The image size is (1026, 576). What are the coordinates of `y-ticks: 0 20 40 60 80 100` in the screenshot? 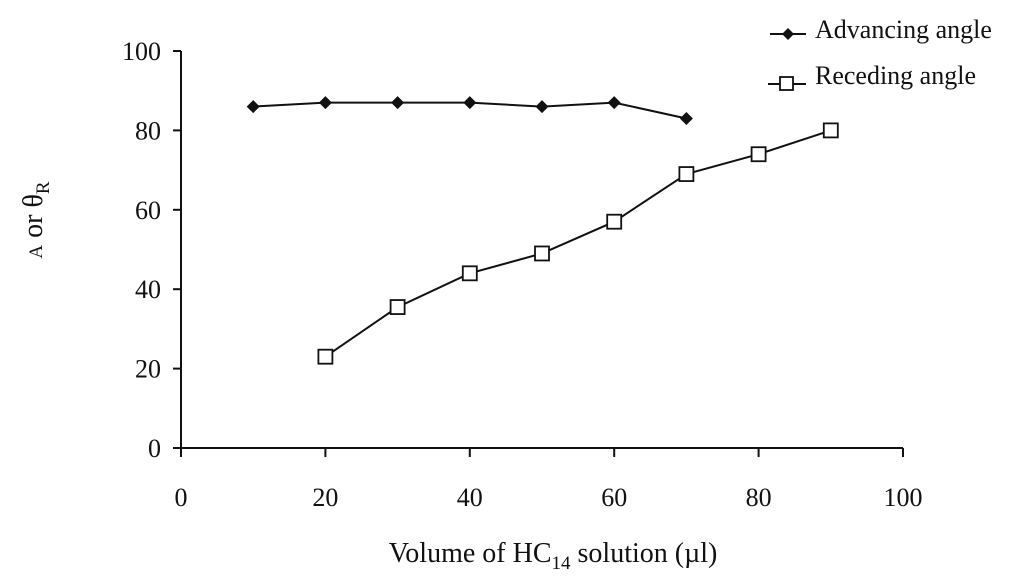 It's located at (151, 250).